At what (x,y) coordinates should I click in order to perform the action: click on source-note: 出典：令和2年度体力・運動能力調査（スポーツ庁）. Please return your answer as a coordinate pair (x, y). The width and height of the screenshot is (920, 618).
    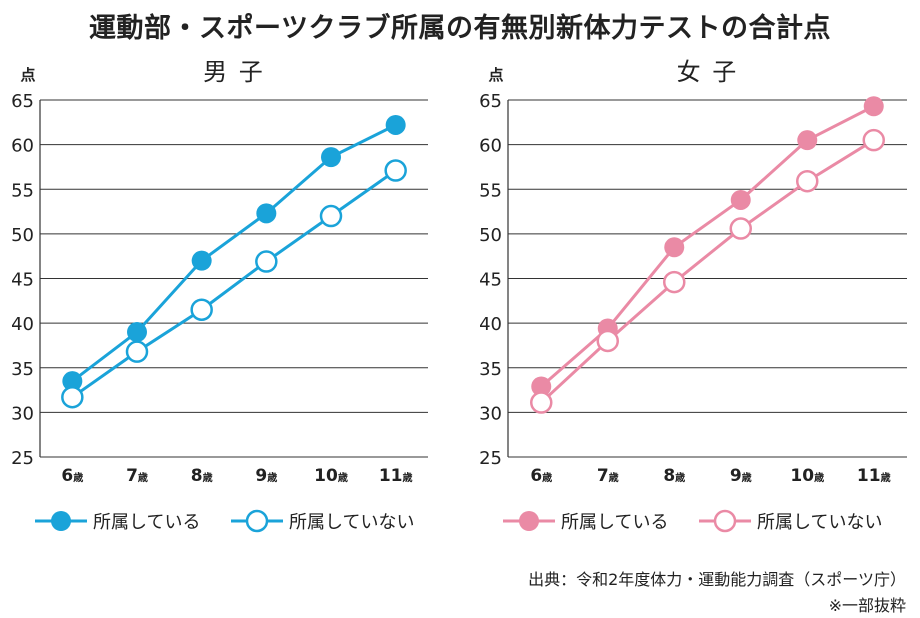
    Looking at the image, I should click on (717, 579).